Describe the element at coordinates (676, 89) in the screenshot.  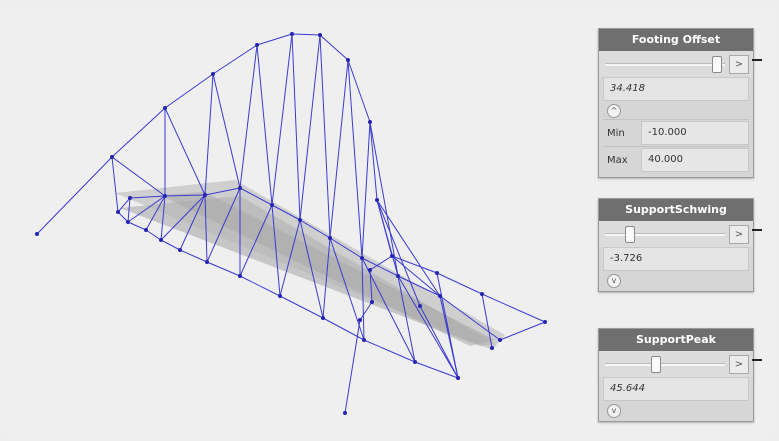
I see `value-field: 34.418` at that location.